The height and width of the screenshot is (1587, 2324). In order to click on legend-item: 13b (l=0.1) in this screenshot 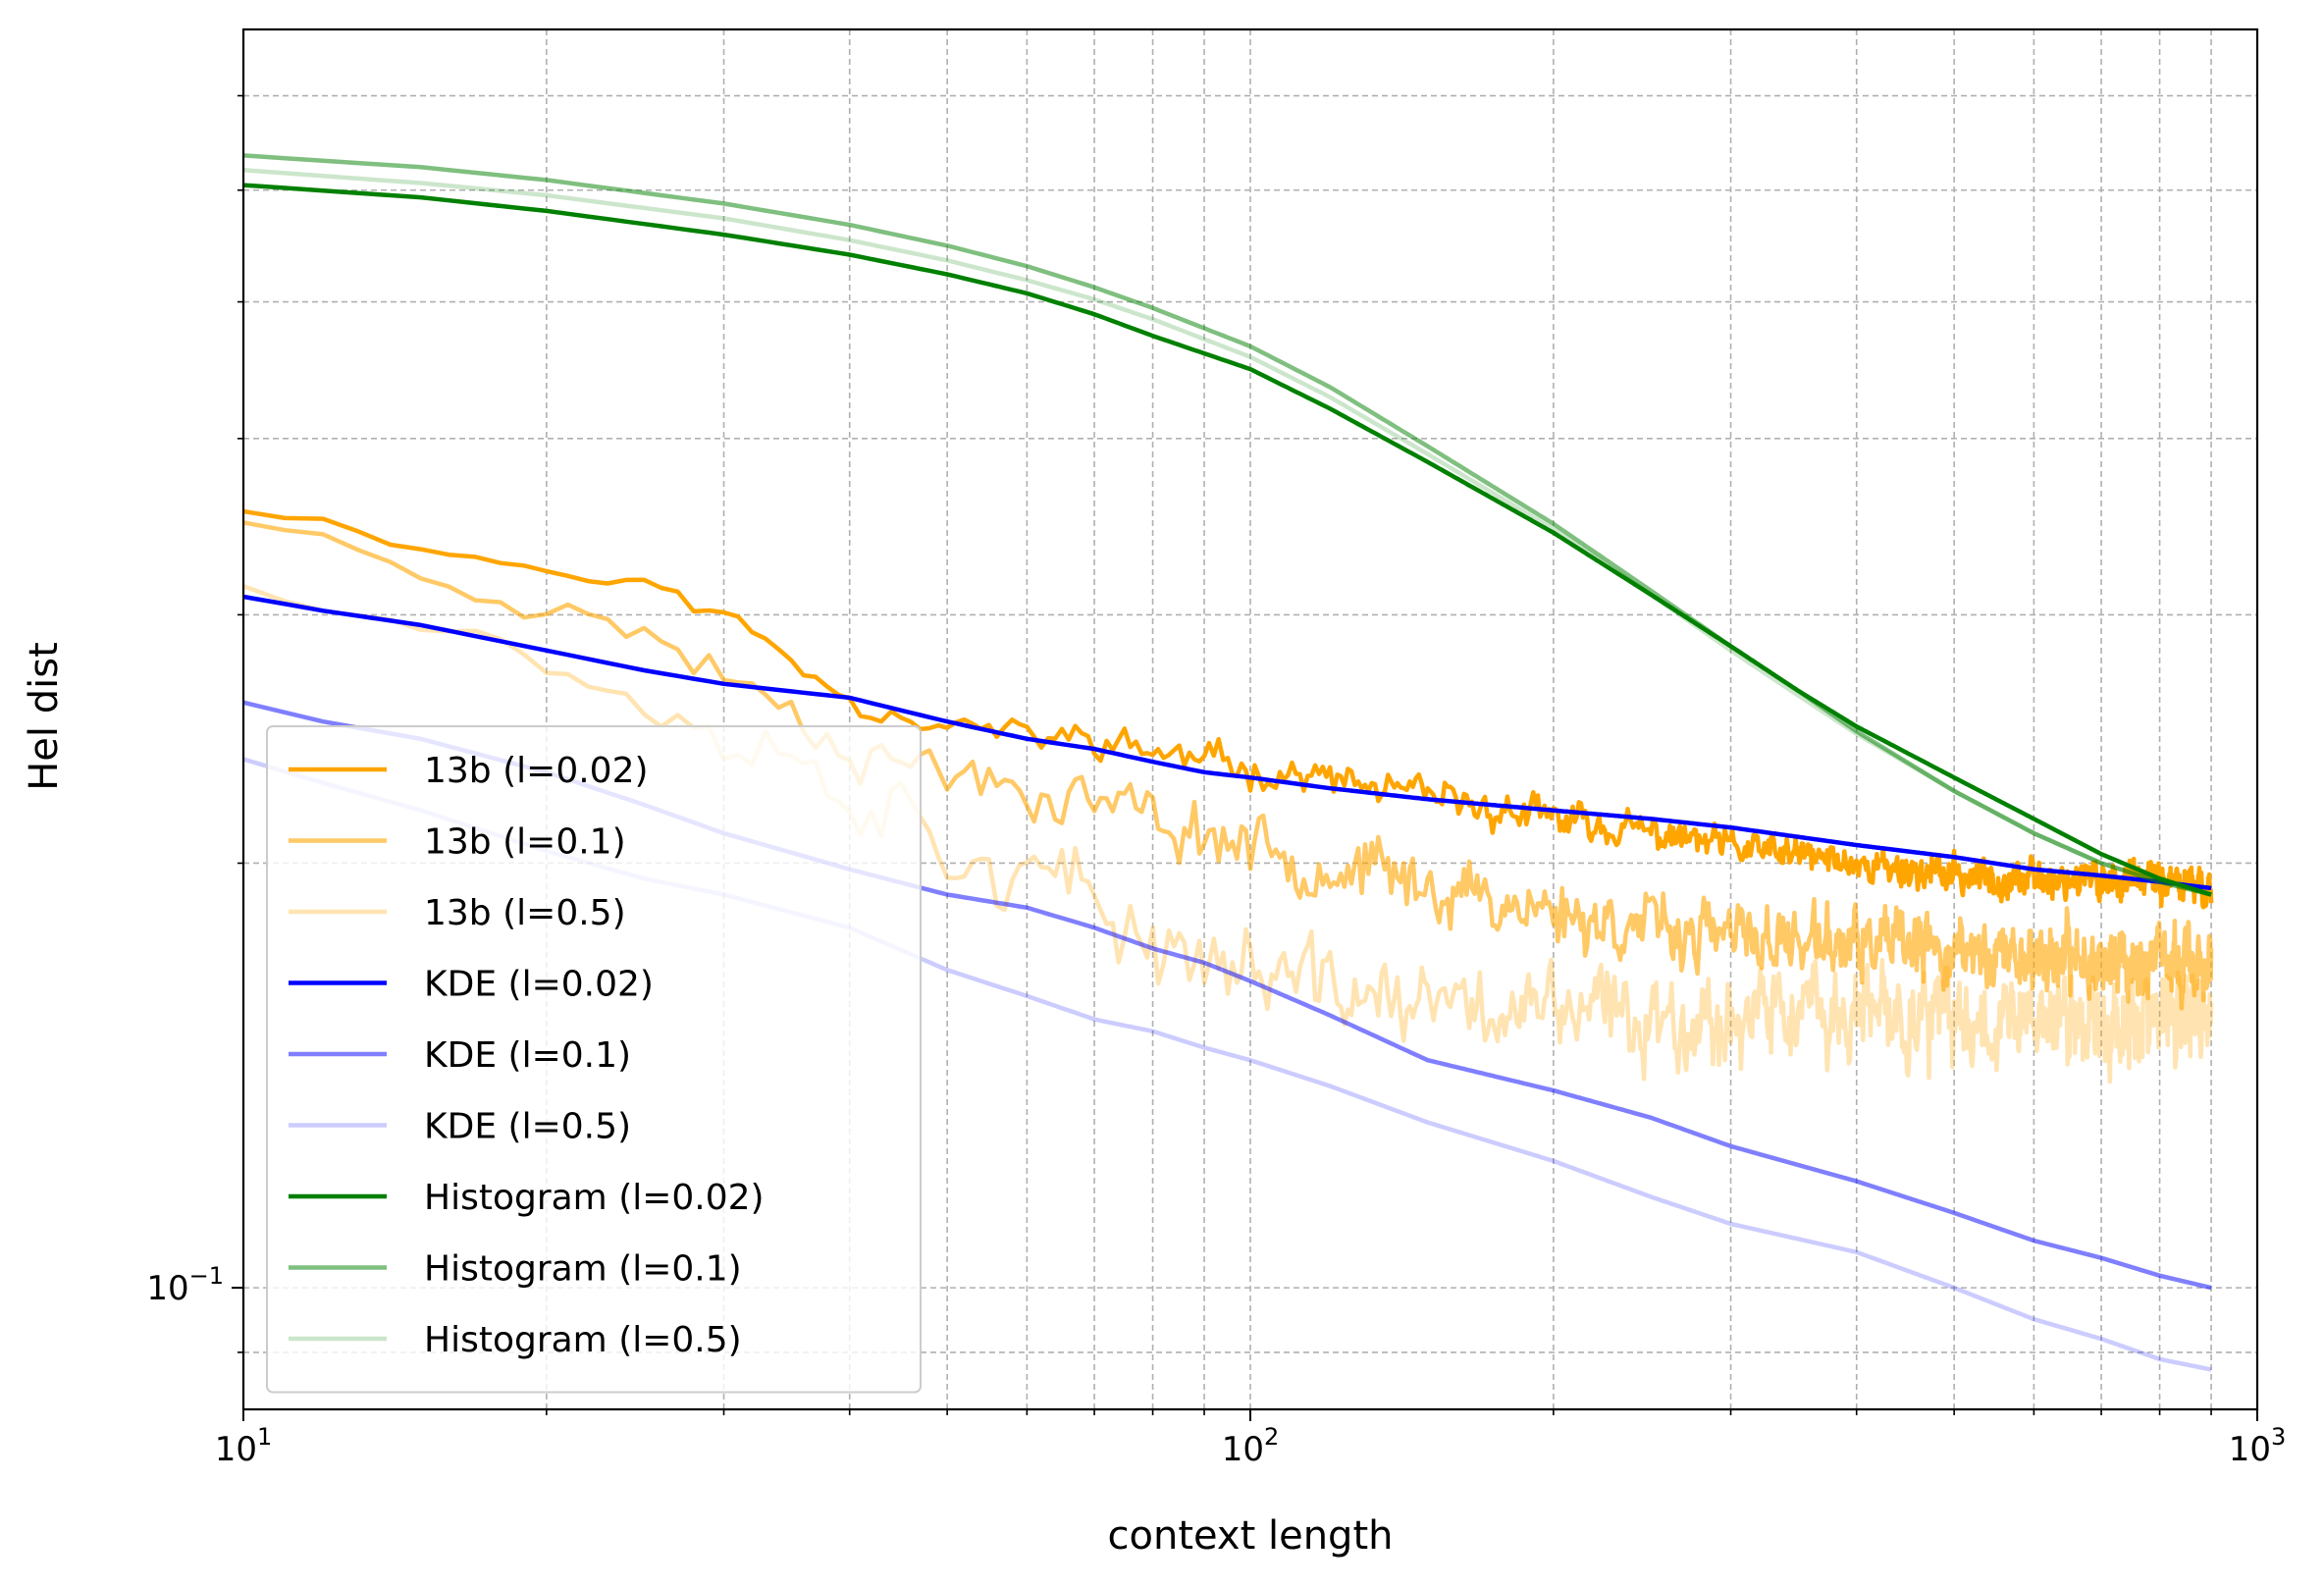, I will do `click(458, 842)`.